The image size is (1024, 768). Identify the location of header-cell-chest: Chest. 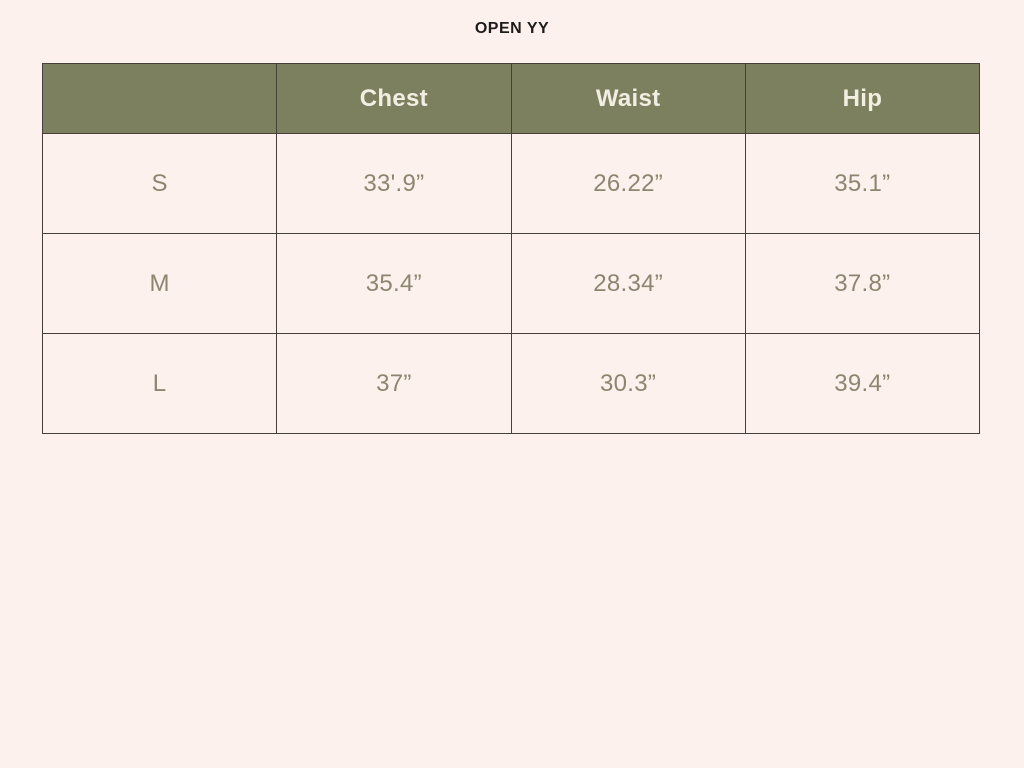
(394, 98).